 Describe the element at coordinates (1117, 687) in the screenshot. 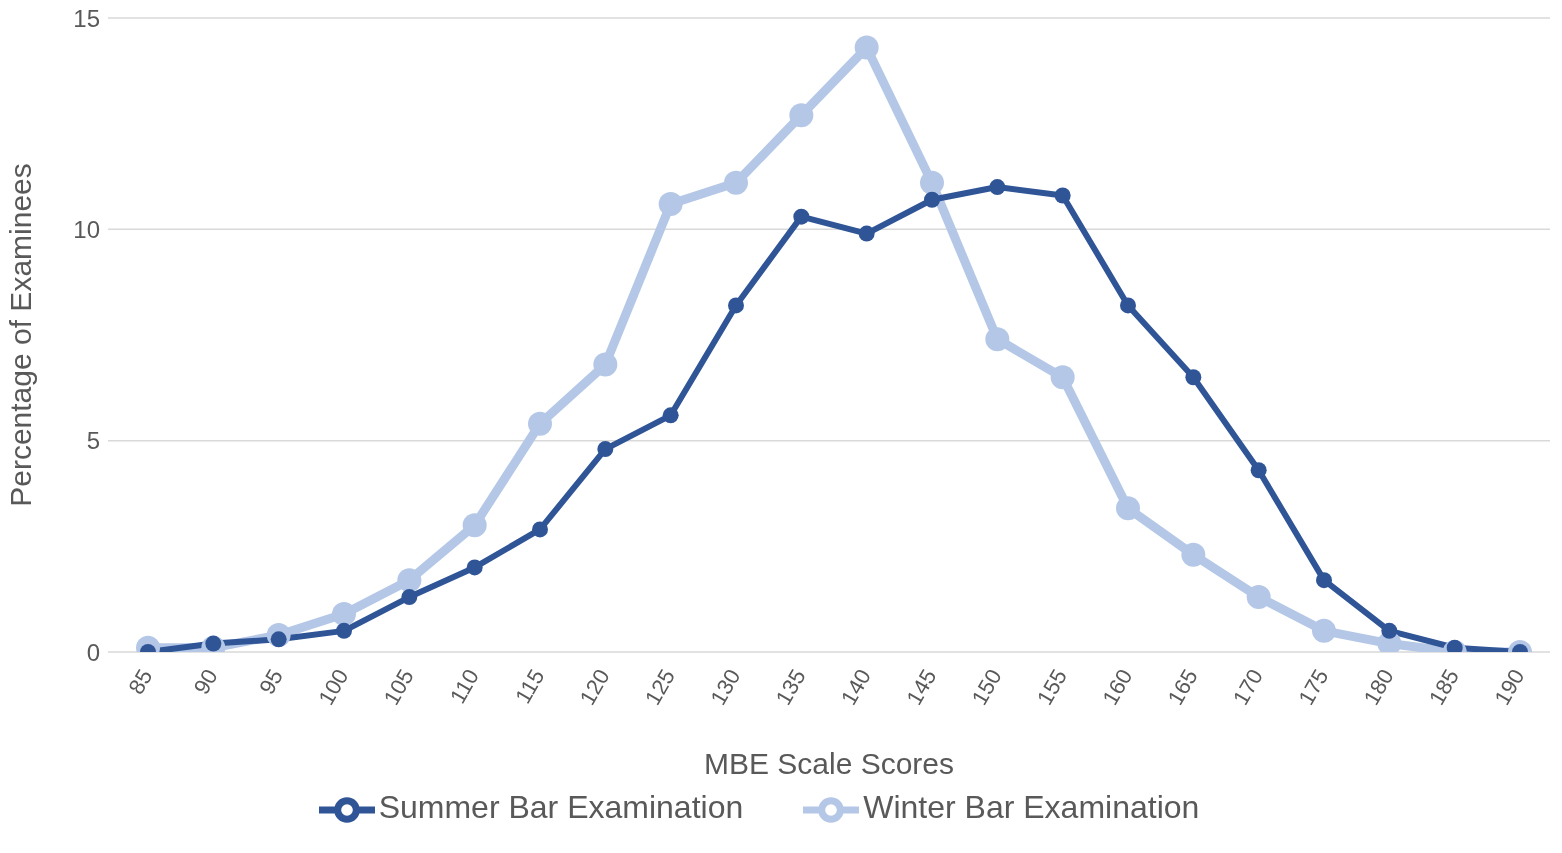

I see `x-tick-label: 160` at that location.